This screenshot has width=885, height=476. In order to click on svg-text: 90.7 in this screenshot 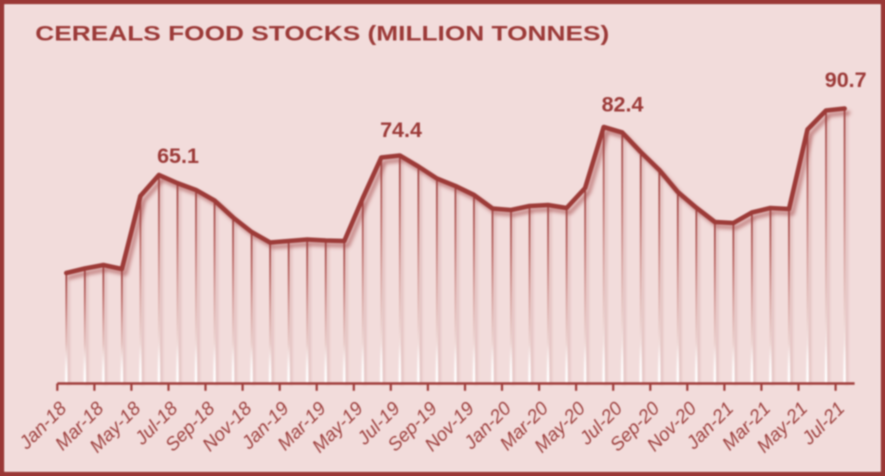, I will do `click(846, 80)`.